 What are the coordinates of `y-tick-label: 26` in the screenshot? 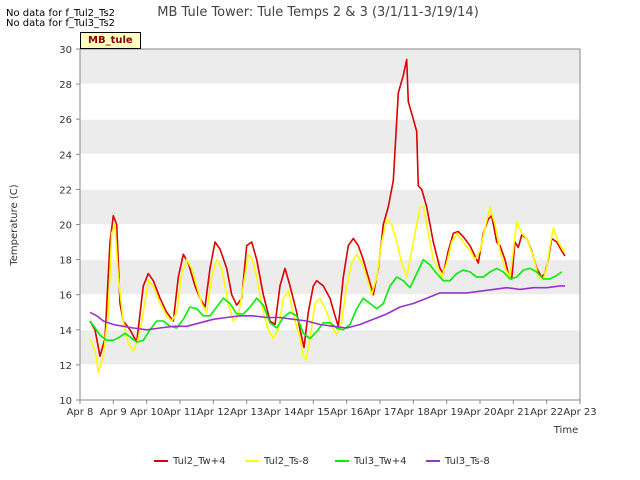 It's located at (65, 120).